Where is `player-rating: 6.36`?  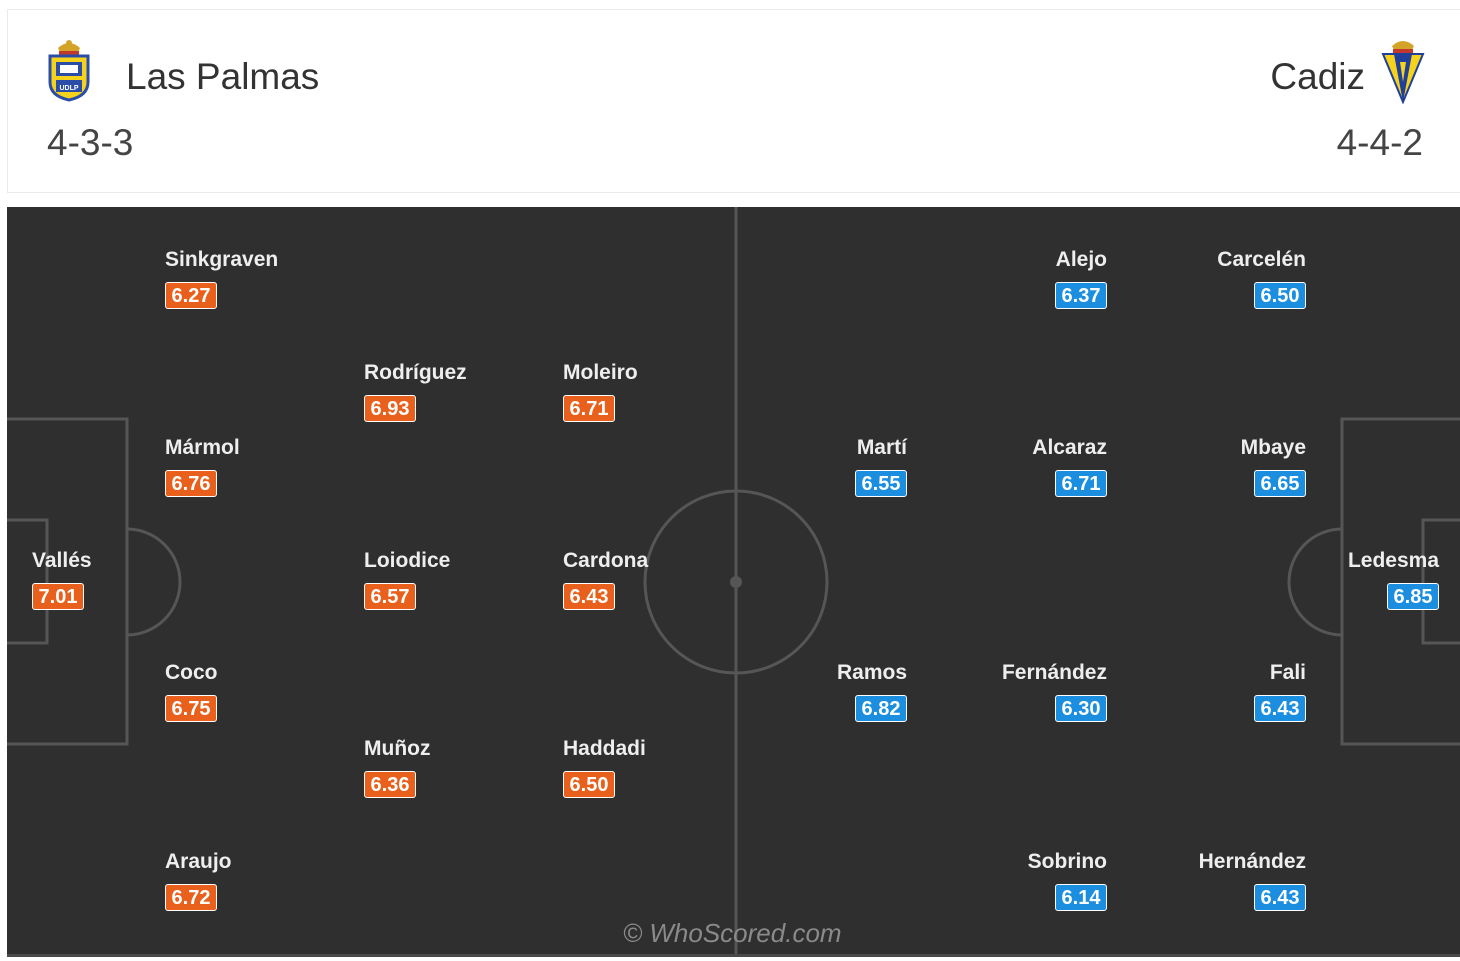 player-rating: 6.36 is located at coordinates (390, 784).